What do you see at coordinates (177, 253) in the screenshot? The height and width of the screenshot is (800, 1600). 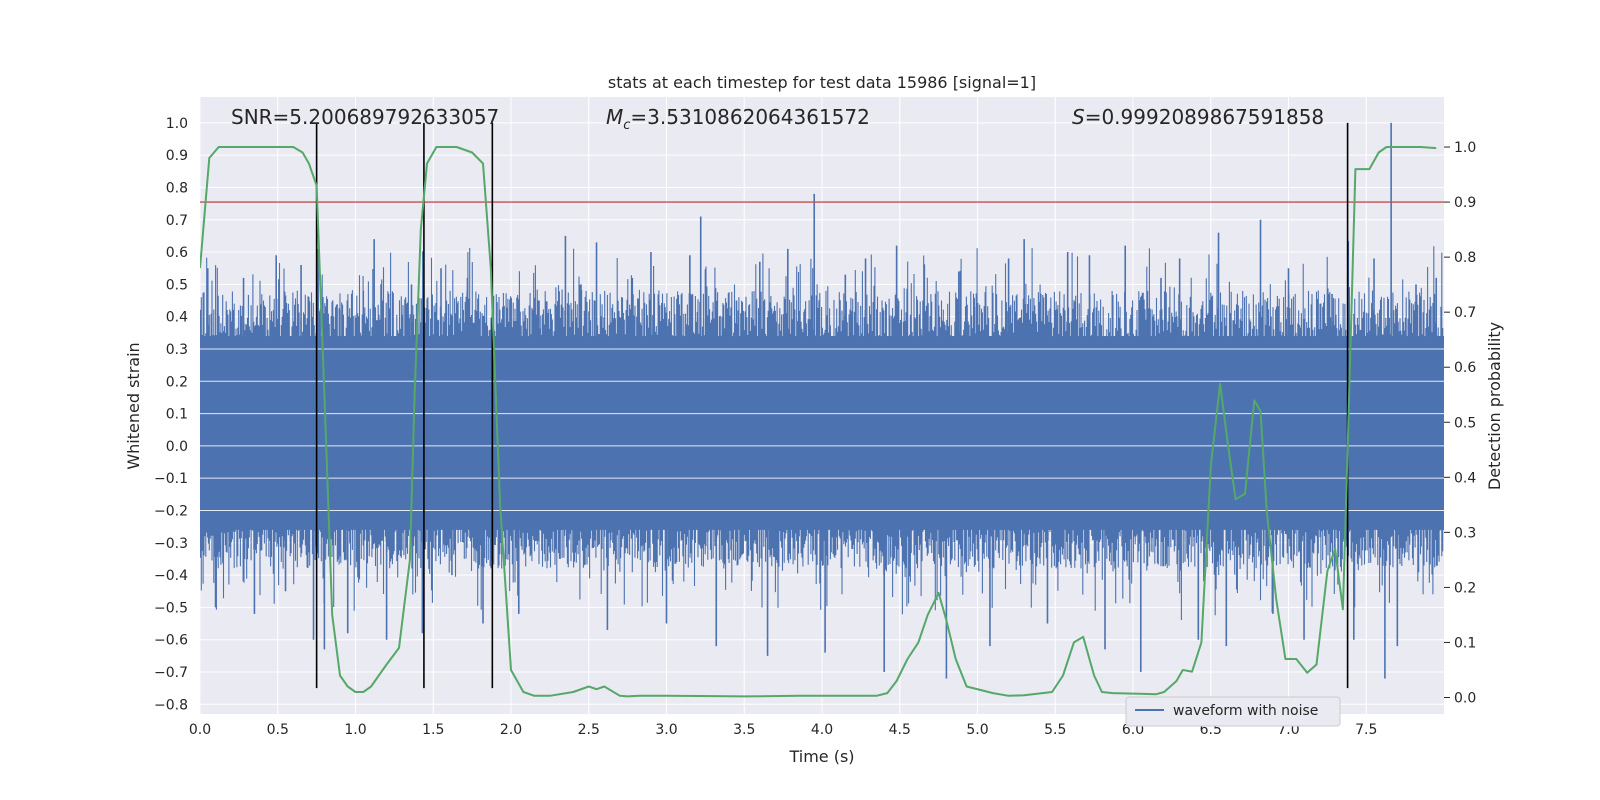 I see `y-tick-label-left: 0.6` at bounding box center [177, 253].